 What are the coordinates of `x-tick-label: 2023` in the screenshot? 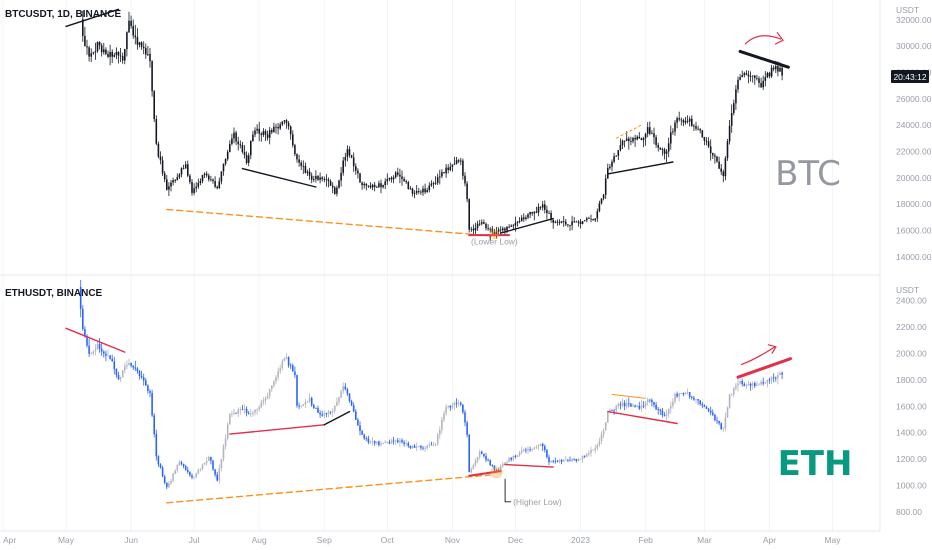 It's located at (580, 540).